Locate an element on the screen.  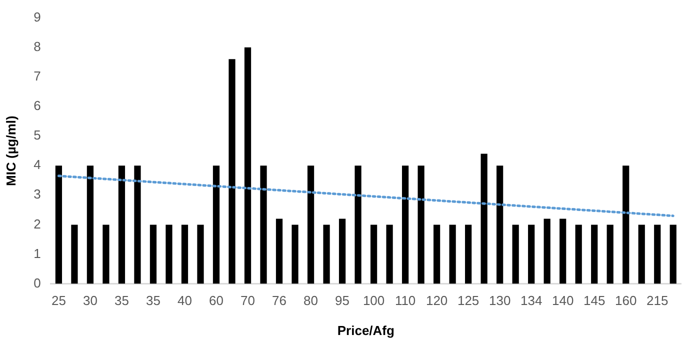
x-tick-label: 120 is located at coordinates (437, 300).